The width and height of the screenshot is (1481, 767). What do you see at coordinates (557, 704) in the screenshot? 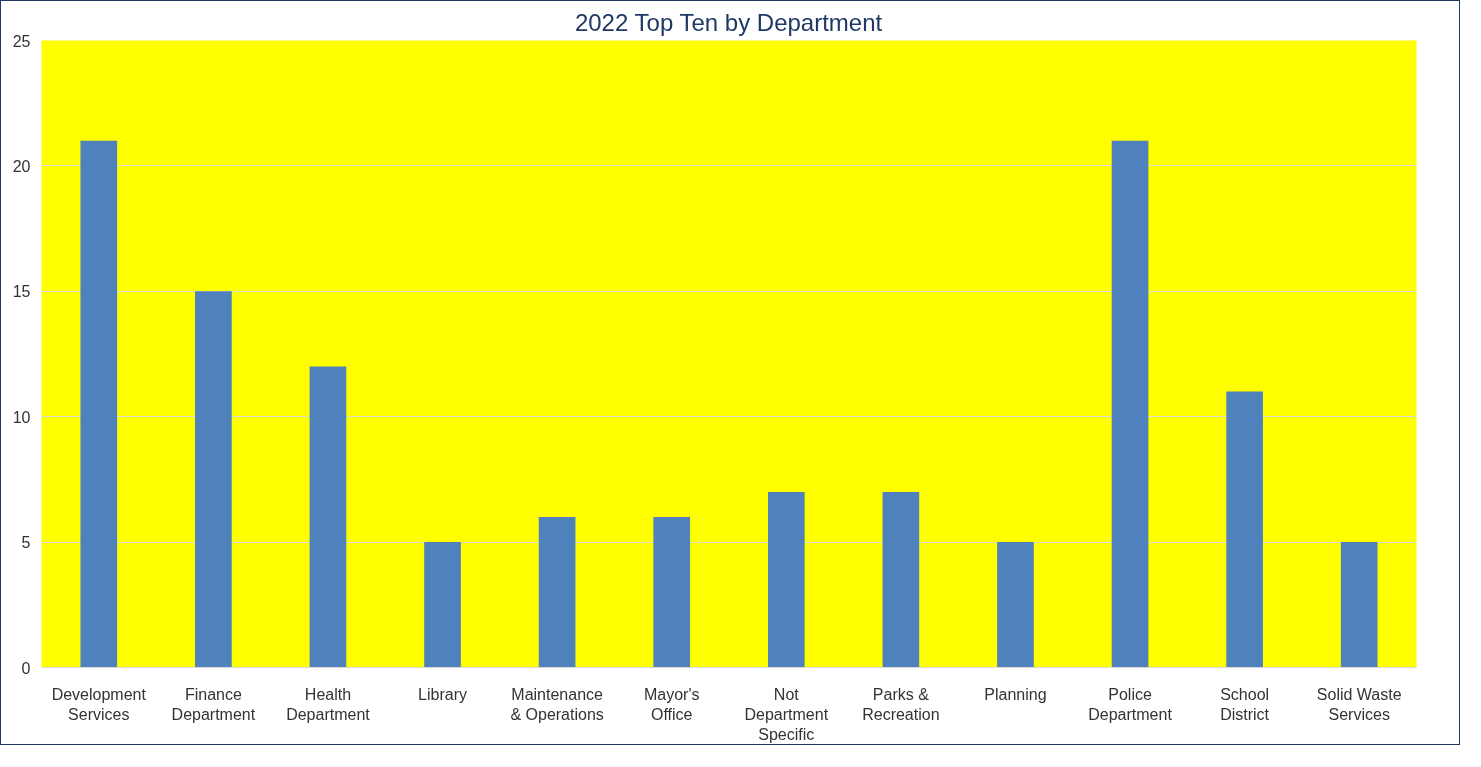
I see `x-tick-label: Maintenance & Operations` at bounding box center [557, 704].